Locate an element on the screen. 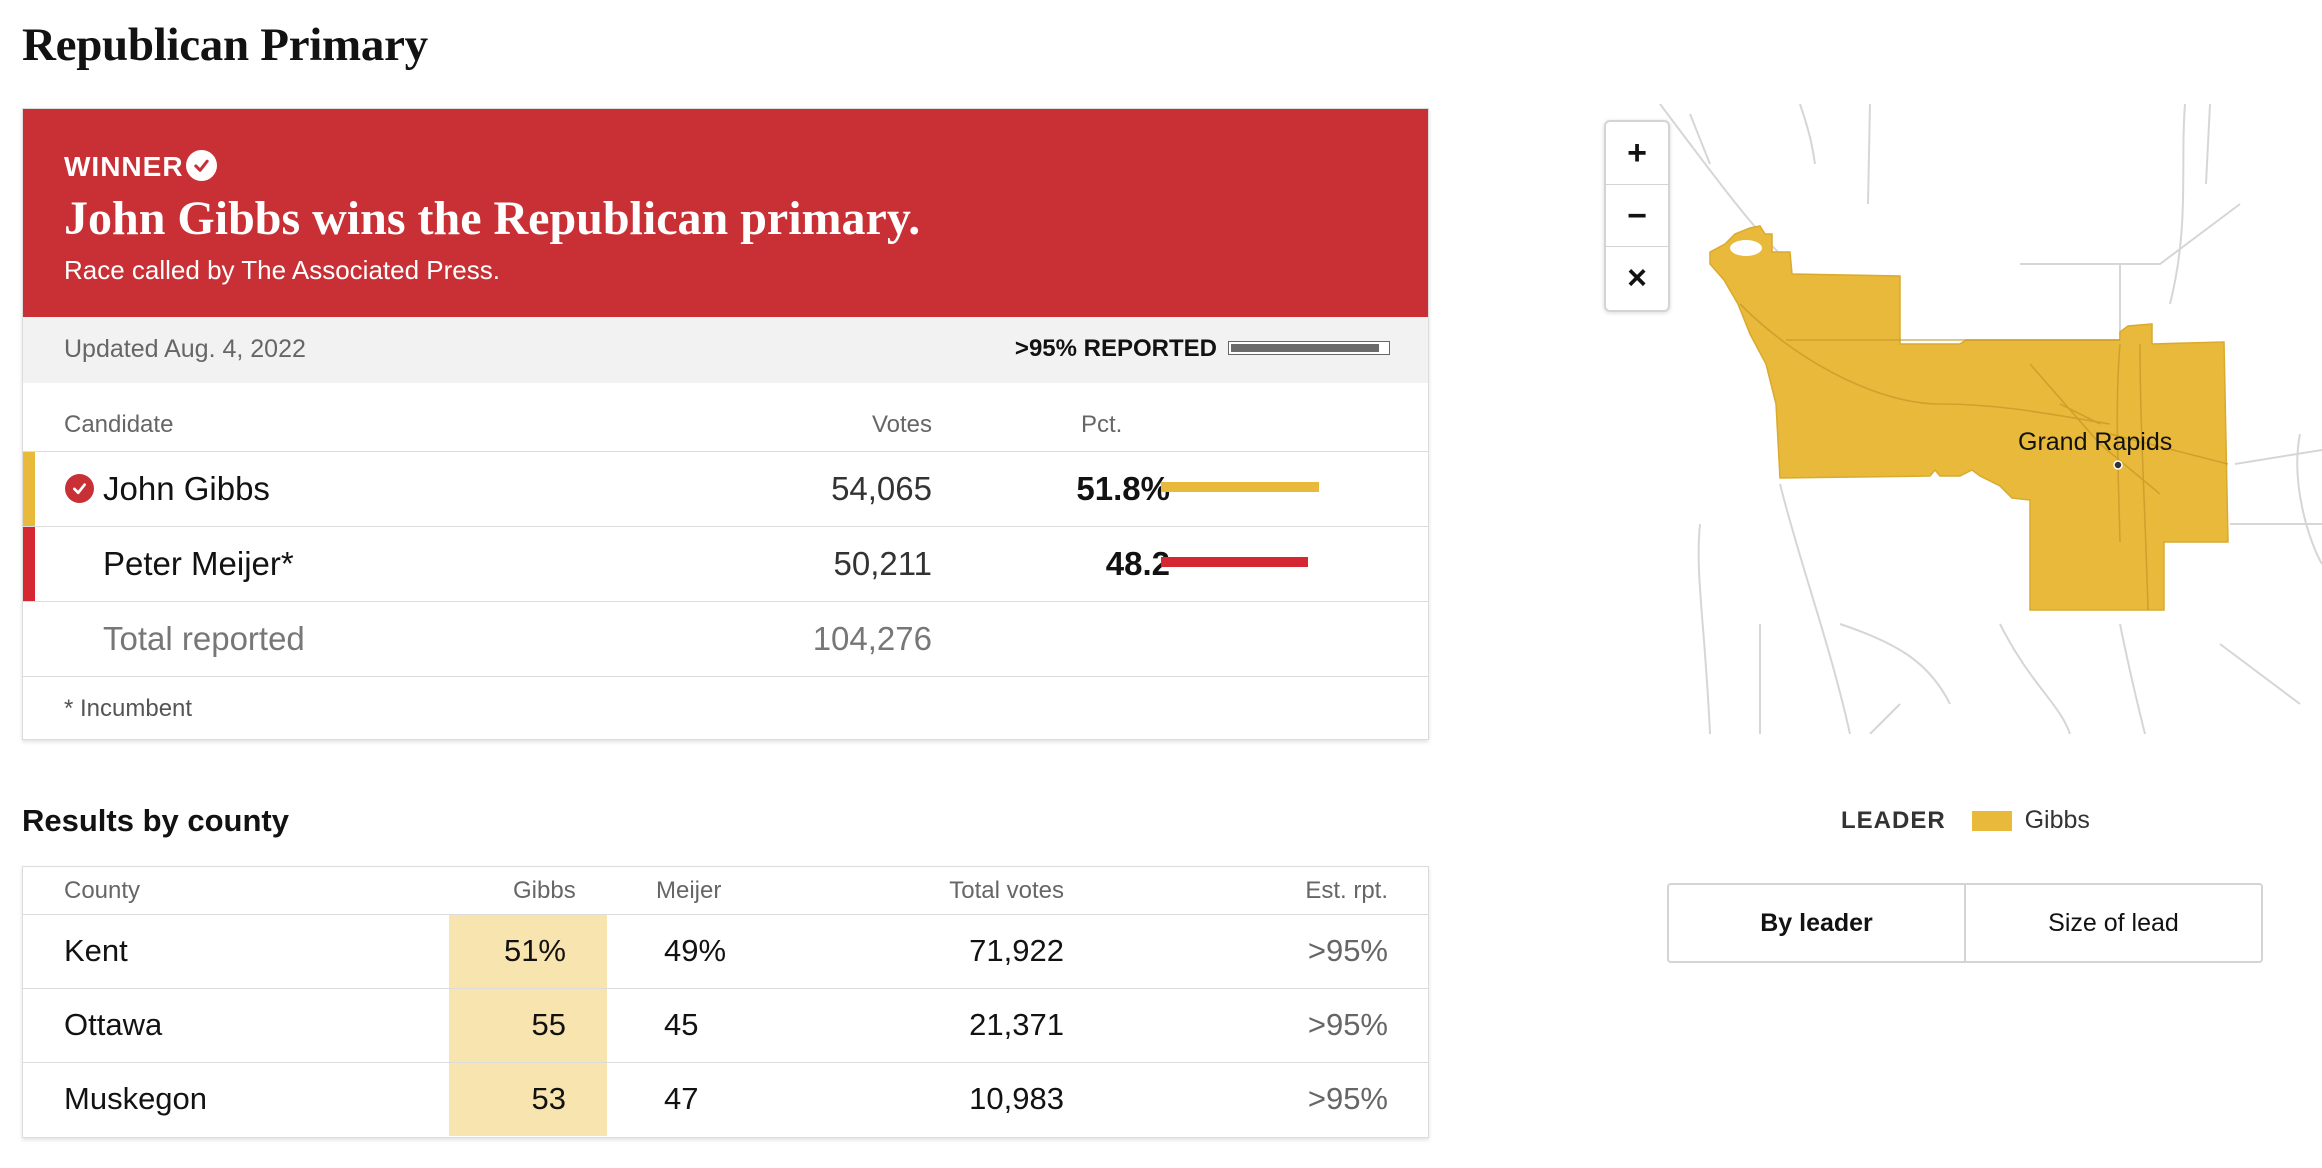  total-votes: 71,922 is located at coordinates (1016, 950).